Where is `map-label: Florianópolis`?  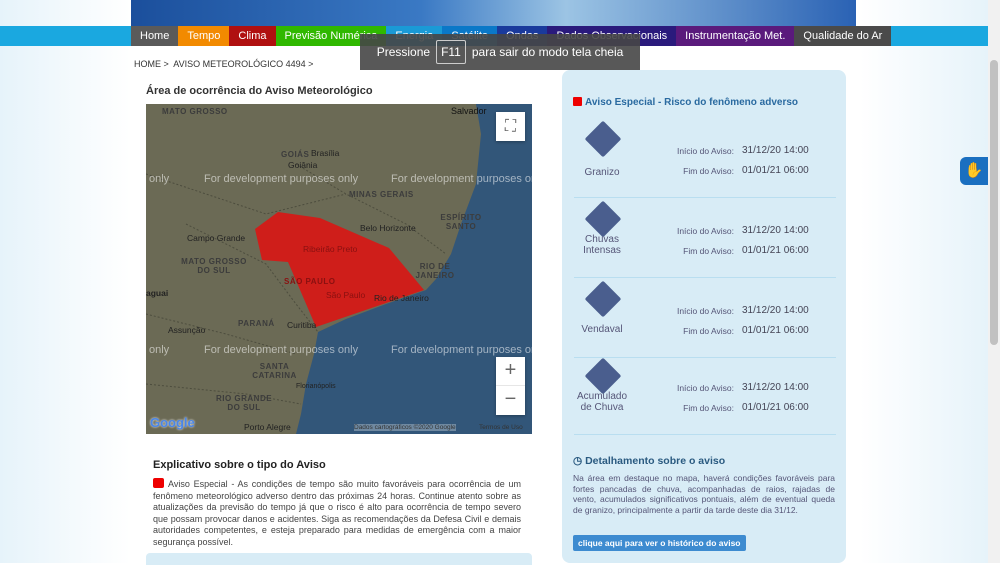
map-label: Florianópolis is located at coordinates (316, 386).